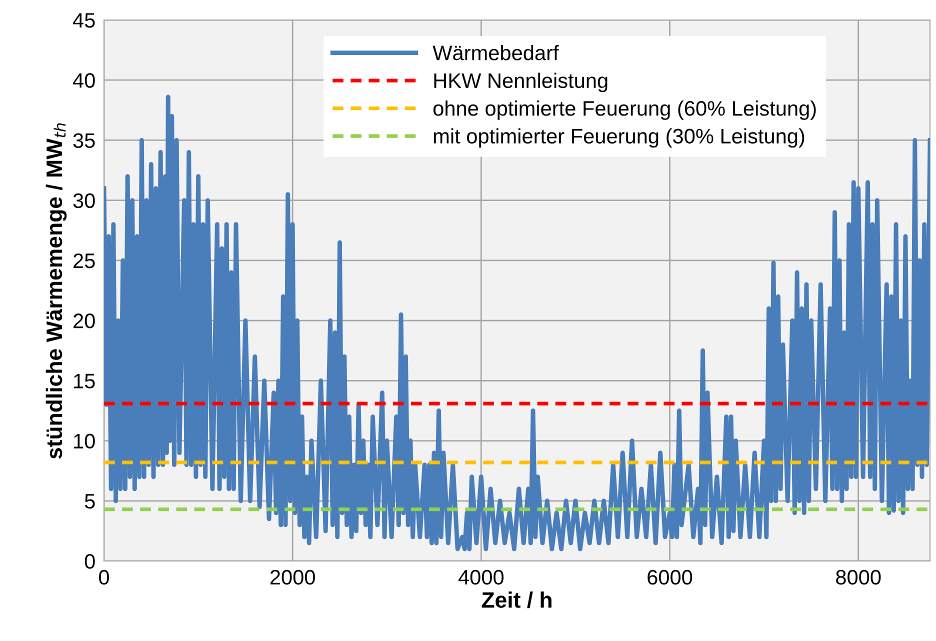  Describe the element at coordinates (292, 577) in the screenshot. I see `x-tick-label: 2000` at that location.